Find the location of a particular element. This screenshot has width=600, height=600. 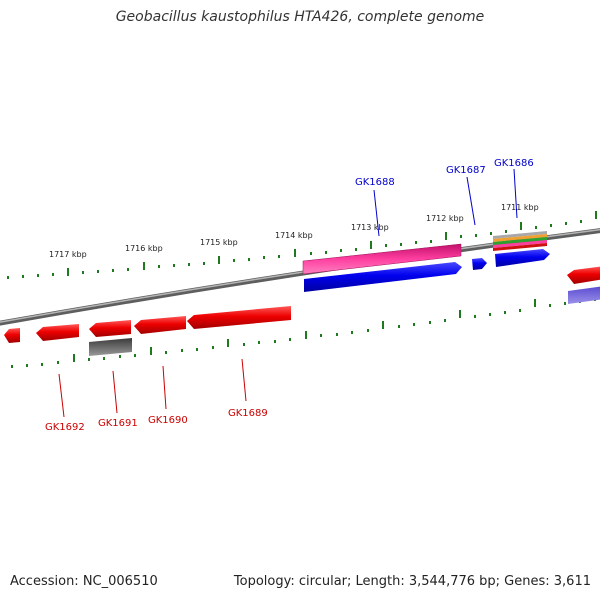

lower-tick-track is located at coordinates (303, 333).